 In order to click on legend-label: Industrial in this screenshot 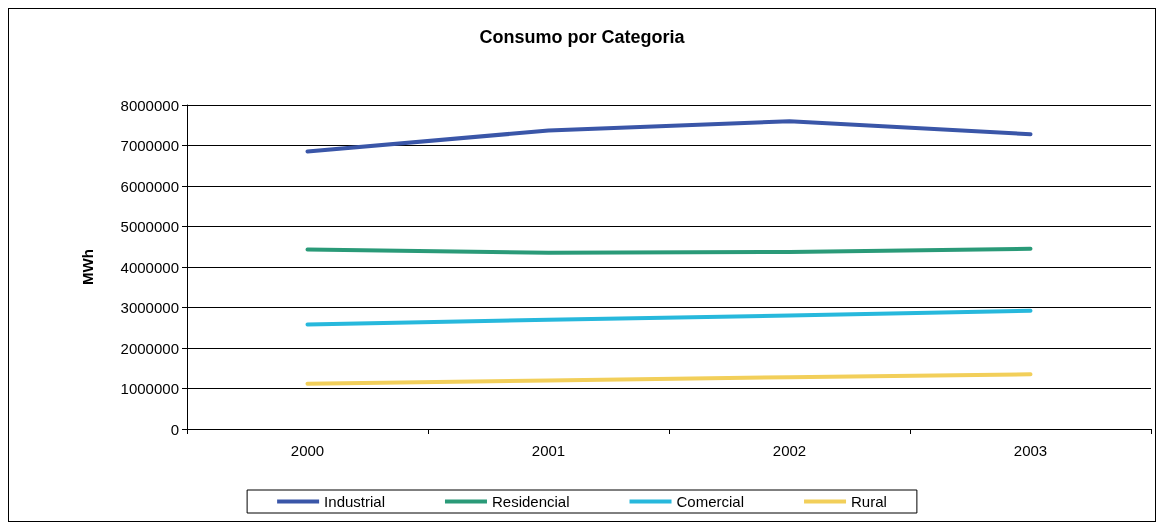, I will do `click(354, 501)`.